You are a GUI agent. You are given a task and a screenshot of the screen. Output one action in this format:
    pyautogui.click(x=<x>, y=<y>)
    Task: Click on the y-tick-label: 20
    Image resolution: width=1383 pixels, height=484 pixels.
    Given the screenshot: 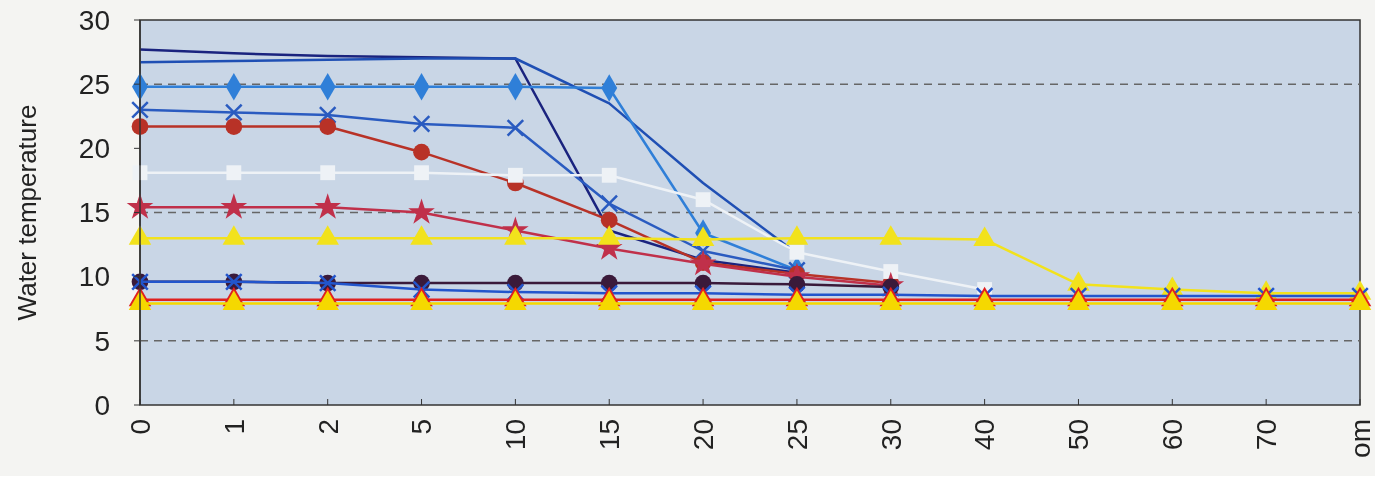 What is the action you would take?
    pyautogui.click(x=94, y=149)
    